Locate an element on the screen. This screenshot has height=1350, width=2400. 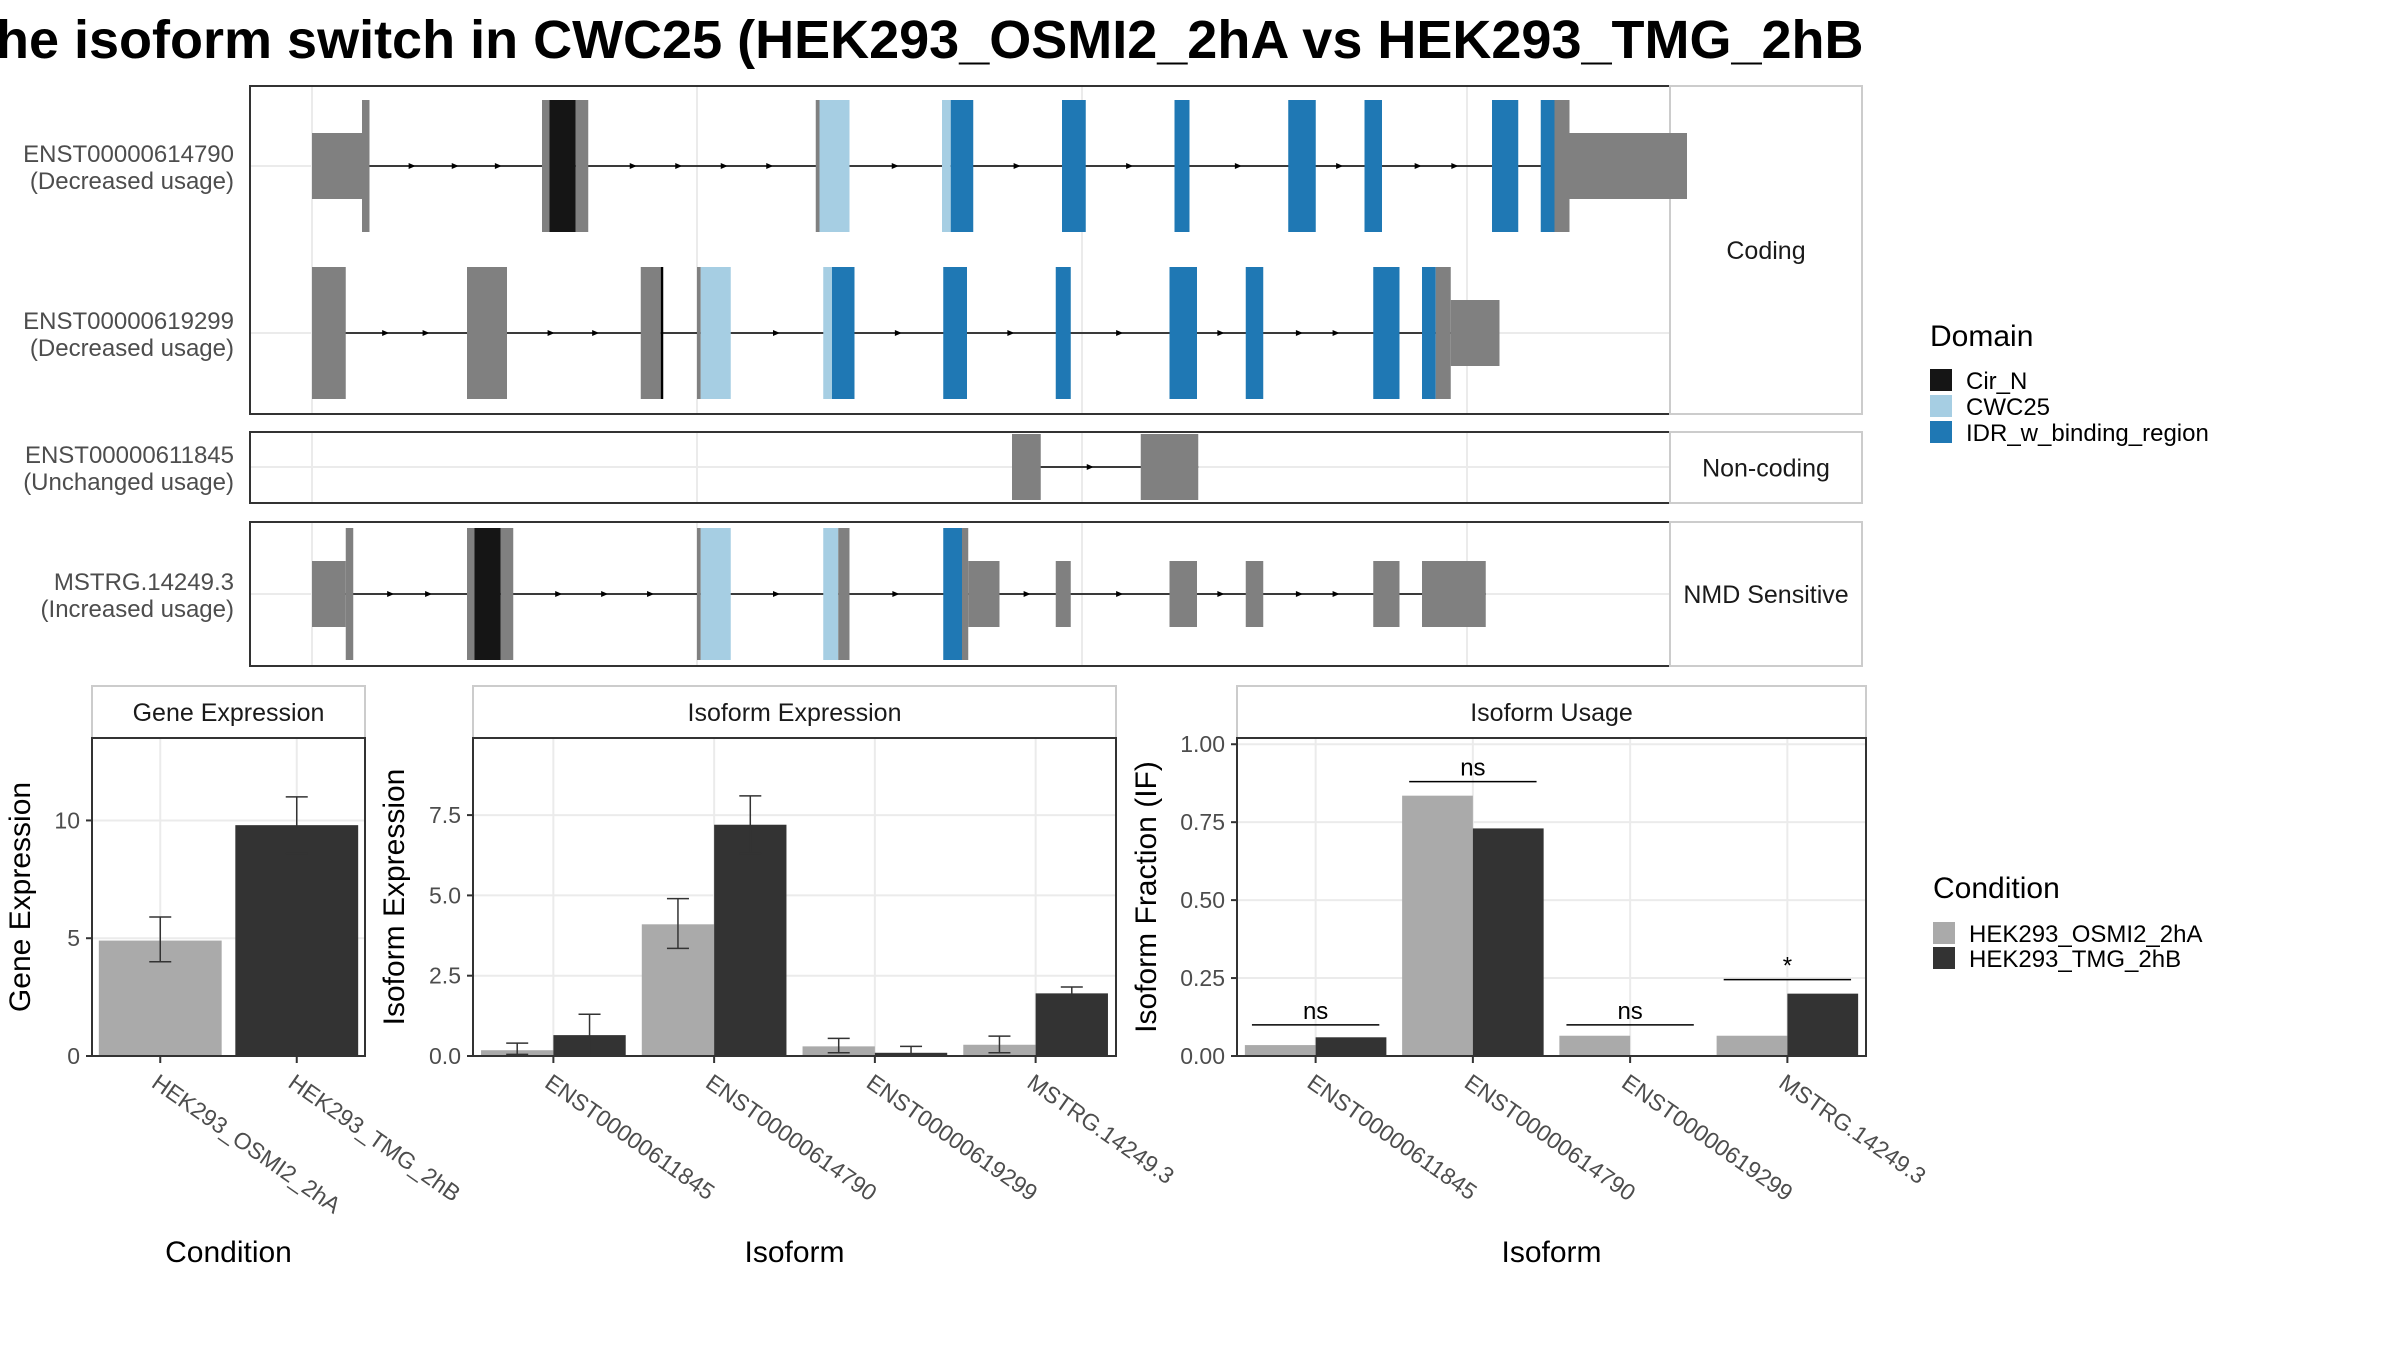
panel-title: Gene Expression is located at coordinates (229, 713).